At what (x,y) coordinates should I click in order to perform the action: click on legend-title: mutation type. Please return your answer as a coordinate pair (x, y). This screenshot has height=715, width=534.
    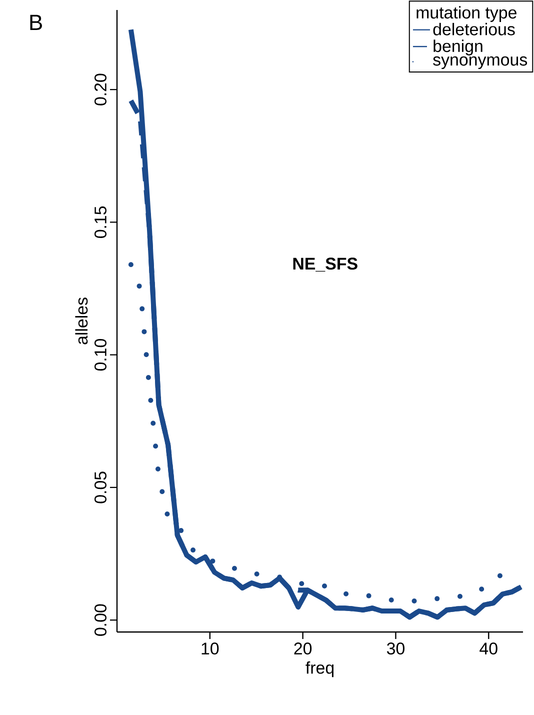
    Looking at the image, I should click on (466, 14).